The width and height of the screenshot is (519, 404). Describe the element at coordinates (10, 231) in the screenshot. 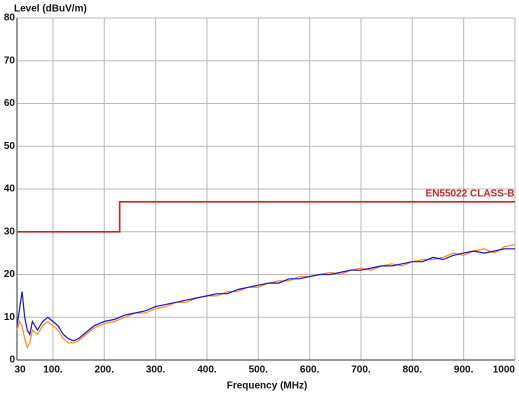

I see `y-tick-label: 30` at that location.